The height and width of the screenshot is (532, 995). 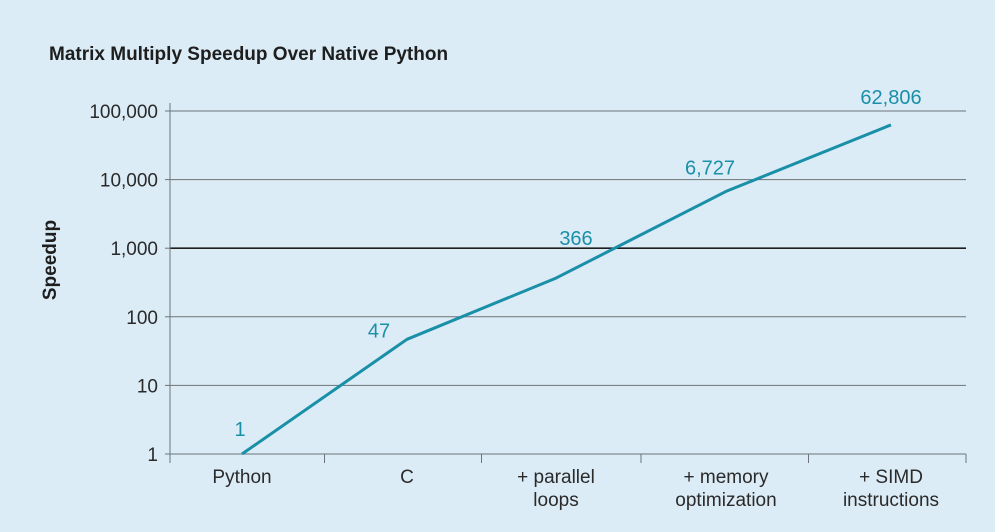 What do you see at coordinates (725, 500) in the screenshot?
I see `x-category-label-line: optimization` at bounding box center [725, 500].